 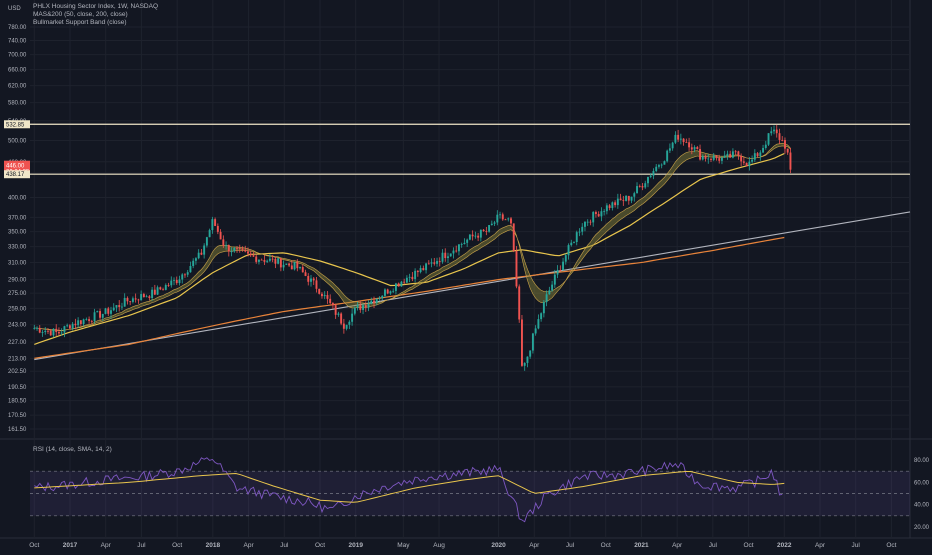 I want to click on x-tick-label: 2018, so click(x=213, y=545).